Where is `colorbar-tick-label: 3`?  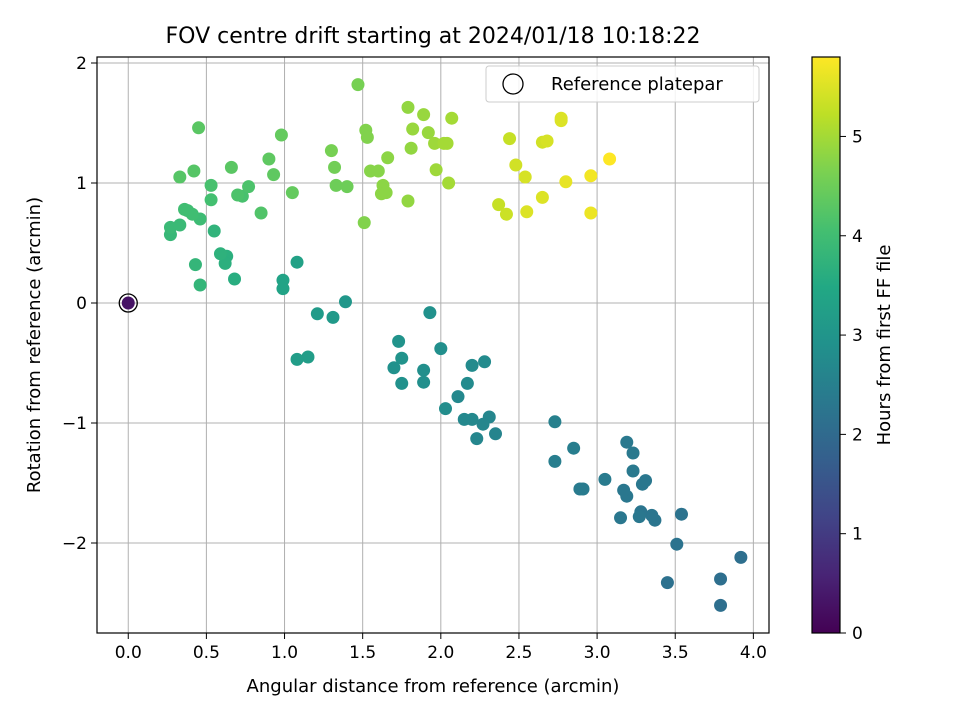 colorbar-tick-label: 3 is located at coordinates (857, 336).